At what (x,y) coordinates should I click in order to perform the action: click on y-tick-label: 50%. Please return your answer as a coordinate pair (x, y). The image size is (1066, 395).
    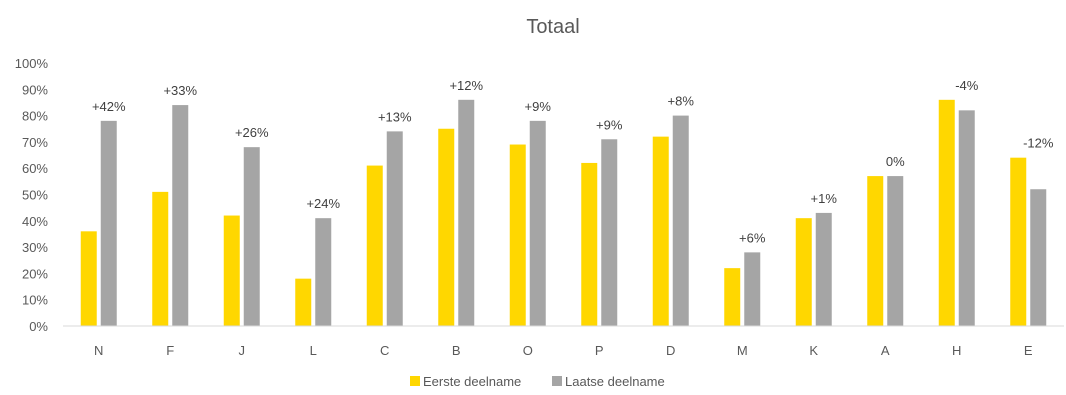
    Looking at the image, I should click on (35, 195).